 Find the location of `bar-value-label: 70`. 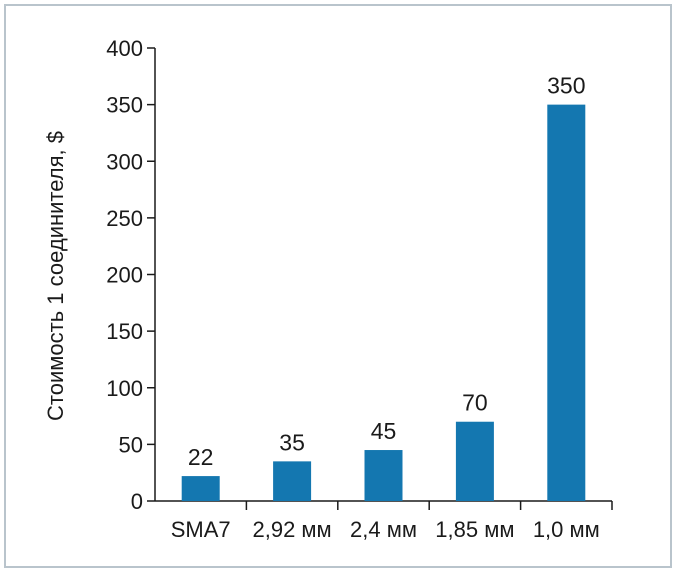

bar-value-label: 70 is located at coordinates (475, 403).